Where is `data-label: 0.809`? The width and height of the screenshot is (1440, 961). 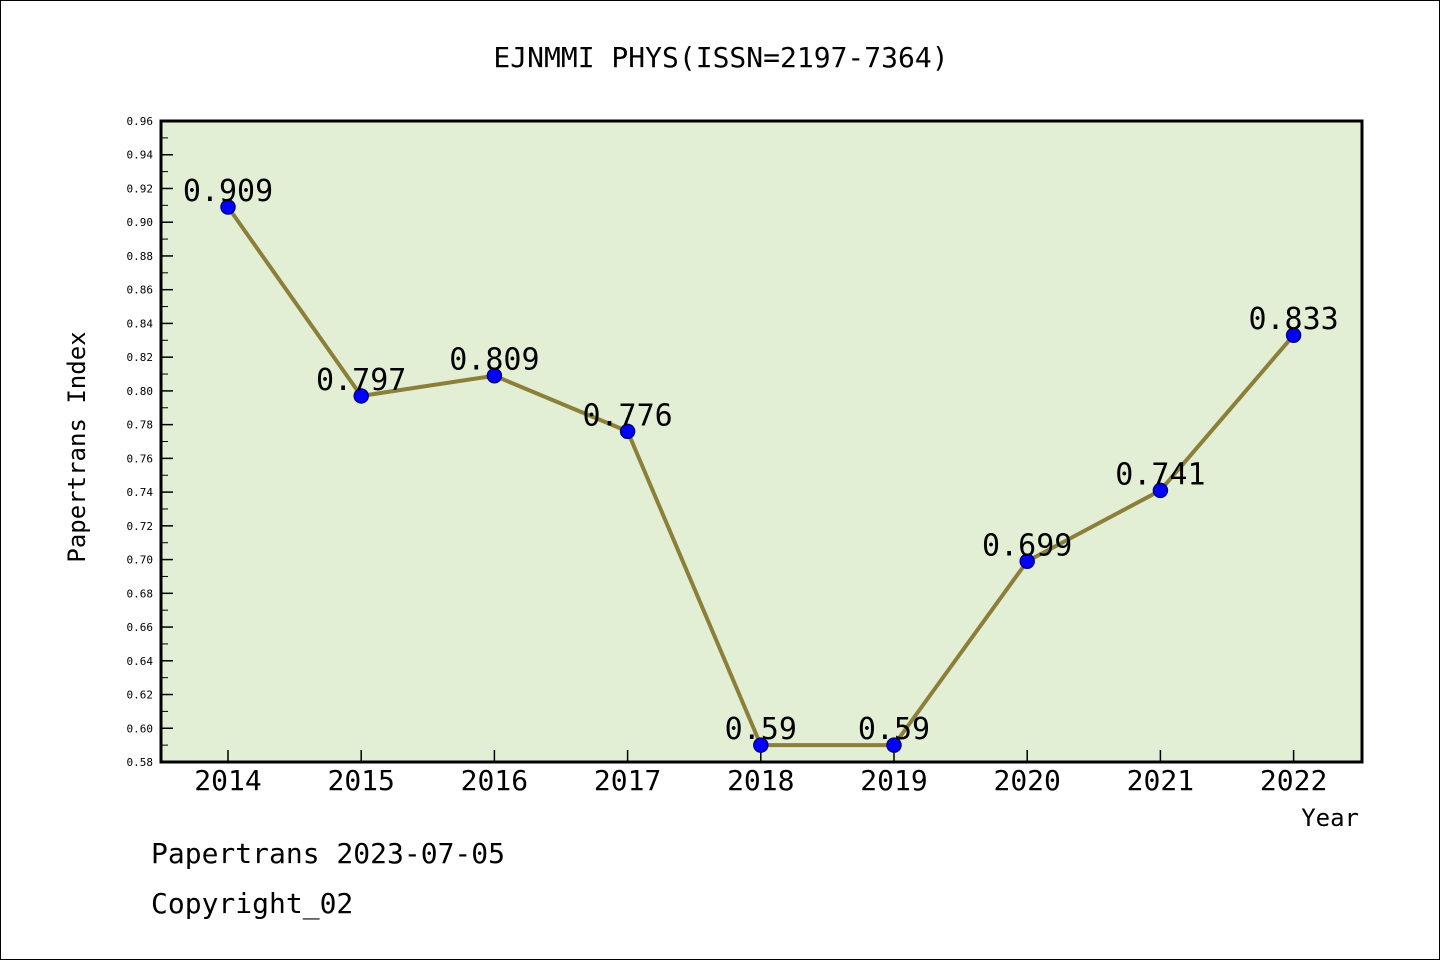 data-label: 0.809 is located at coordinates (494, 360).